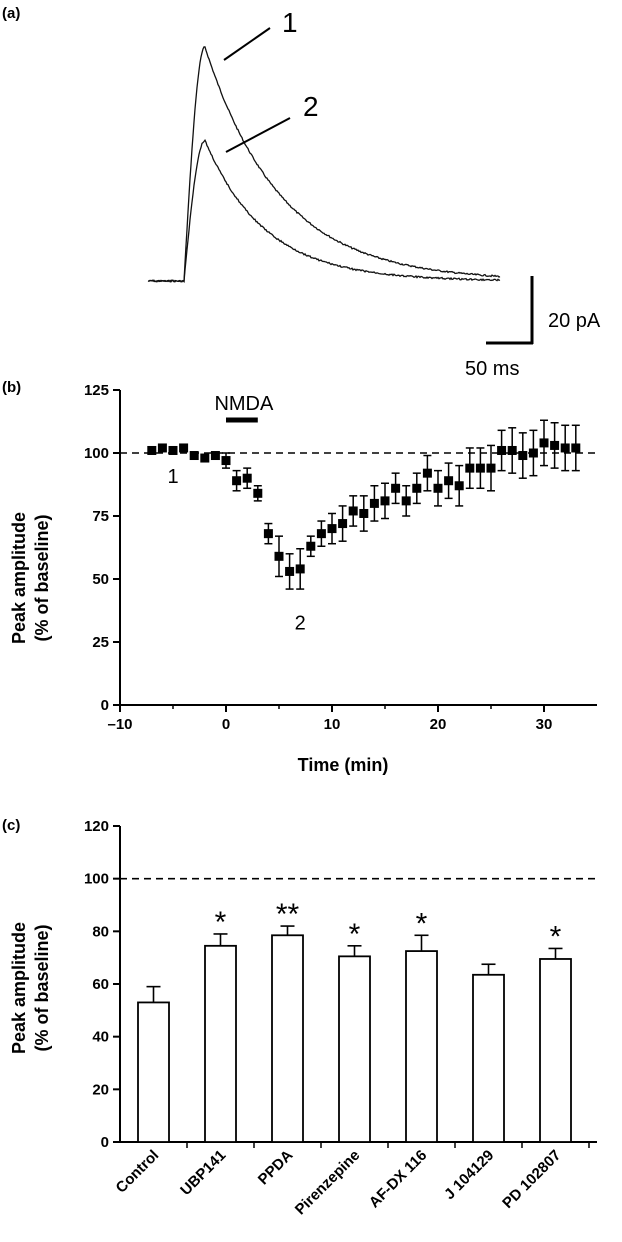 This screenshot has height=1242, width=622. What do you see at coordinates (100, 579) in the screenshot?
I see `panel-b-y-tick-label: 50` at bounding box center [100, 579].